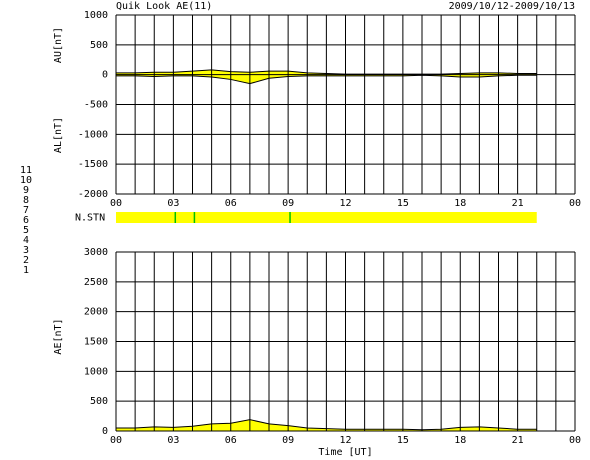  I want to click on station-count-label: 7, so click(26, 210).